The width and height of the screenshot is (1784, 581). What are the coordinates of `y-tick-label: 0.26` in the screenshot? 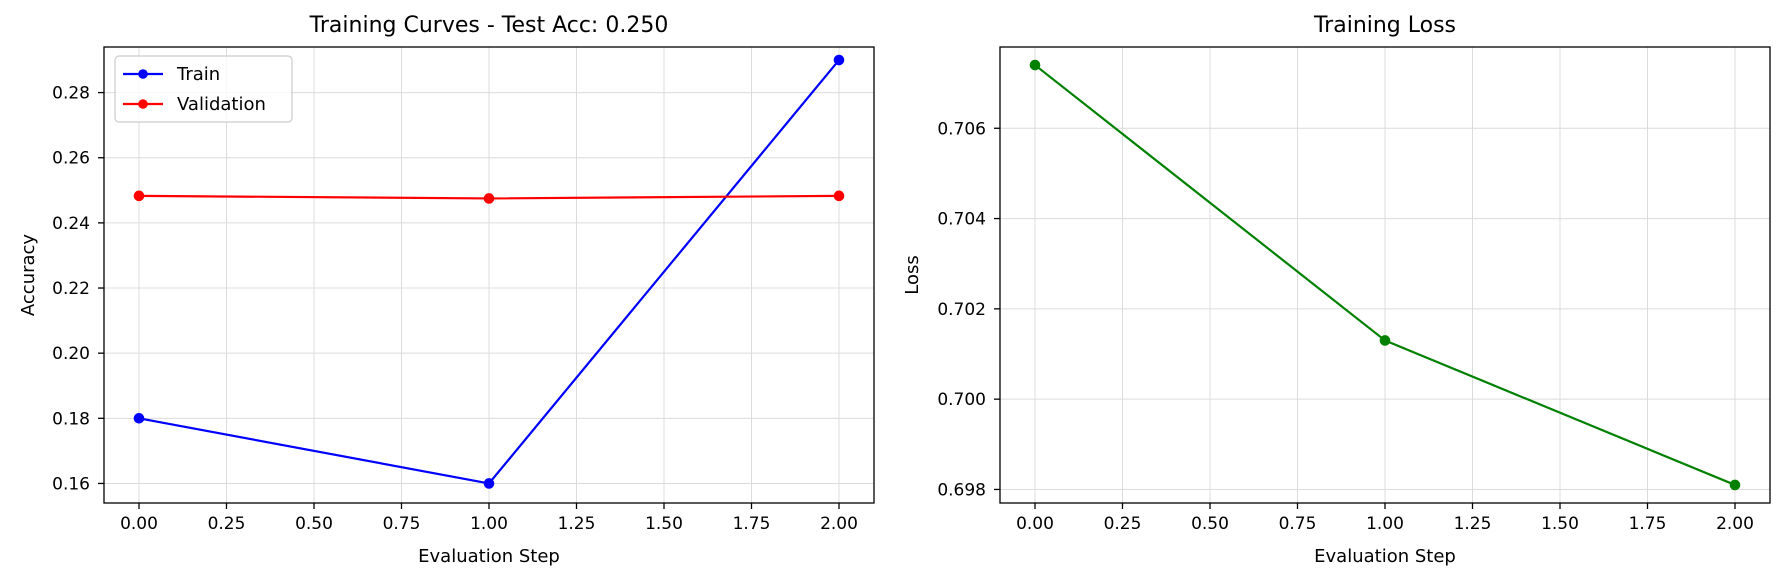 It's located at (71, 159).